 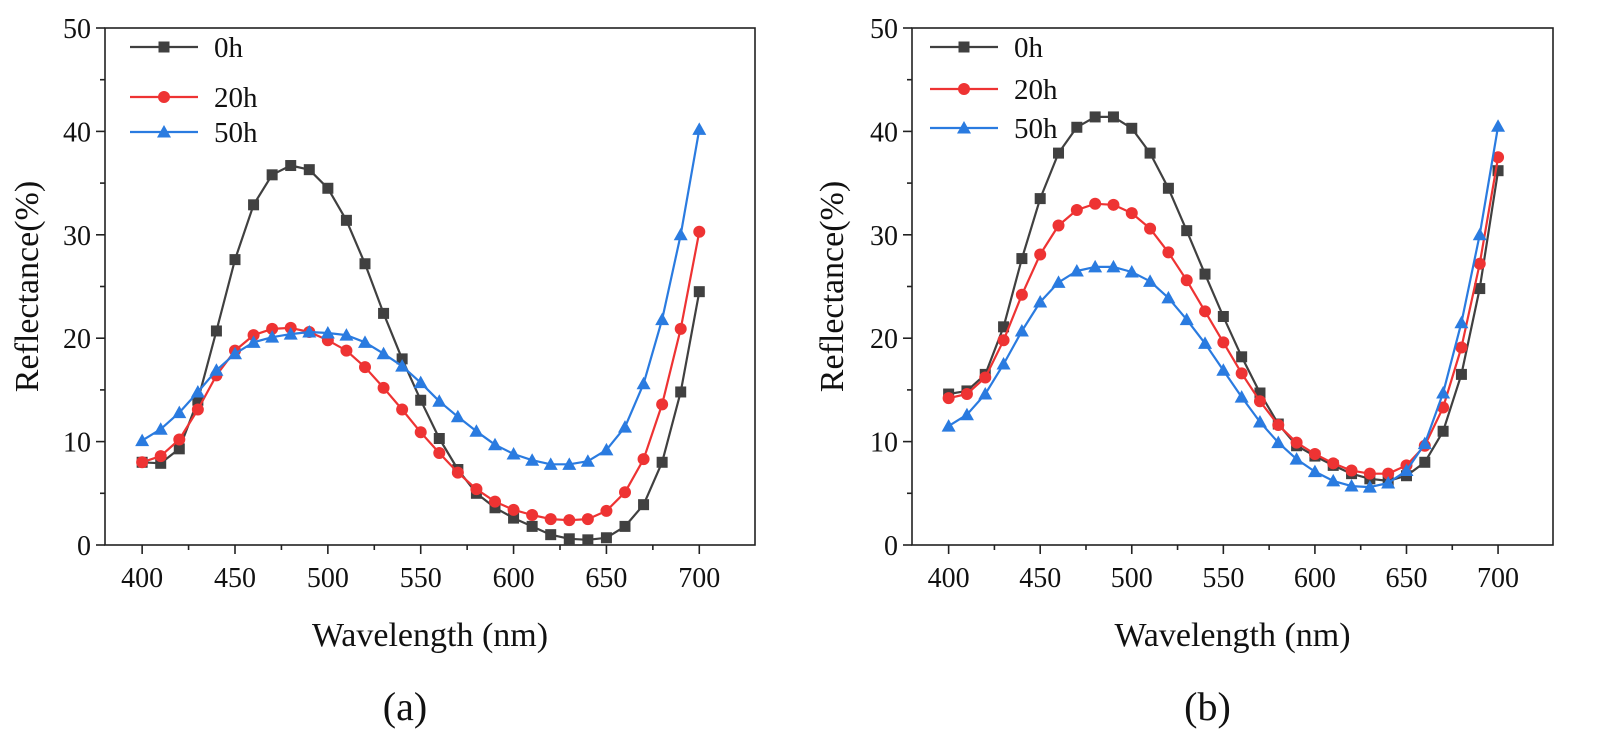 What do you see at coordinates (236, 133) in the screenshot?
I see `legend-label: 50h` at bounding box center [236, 133].